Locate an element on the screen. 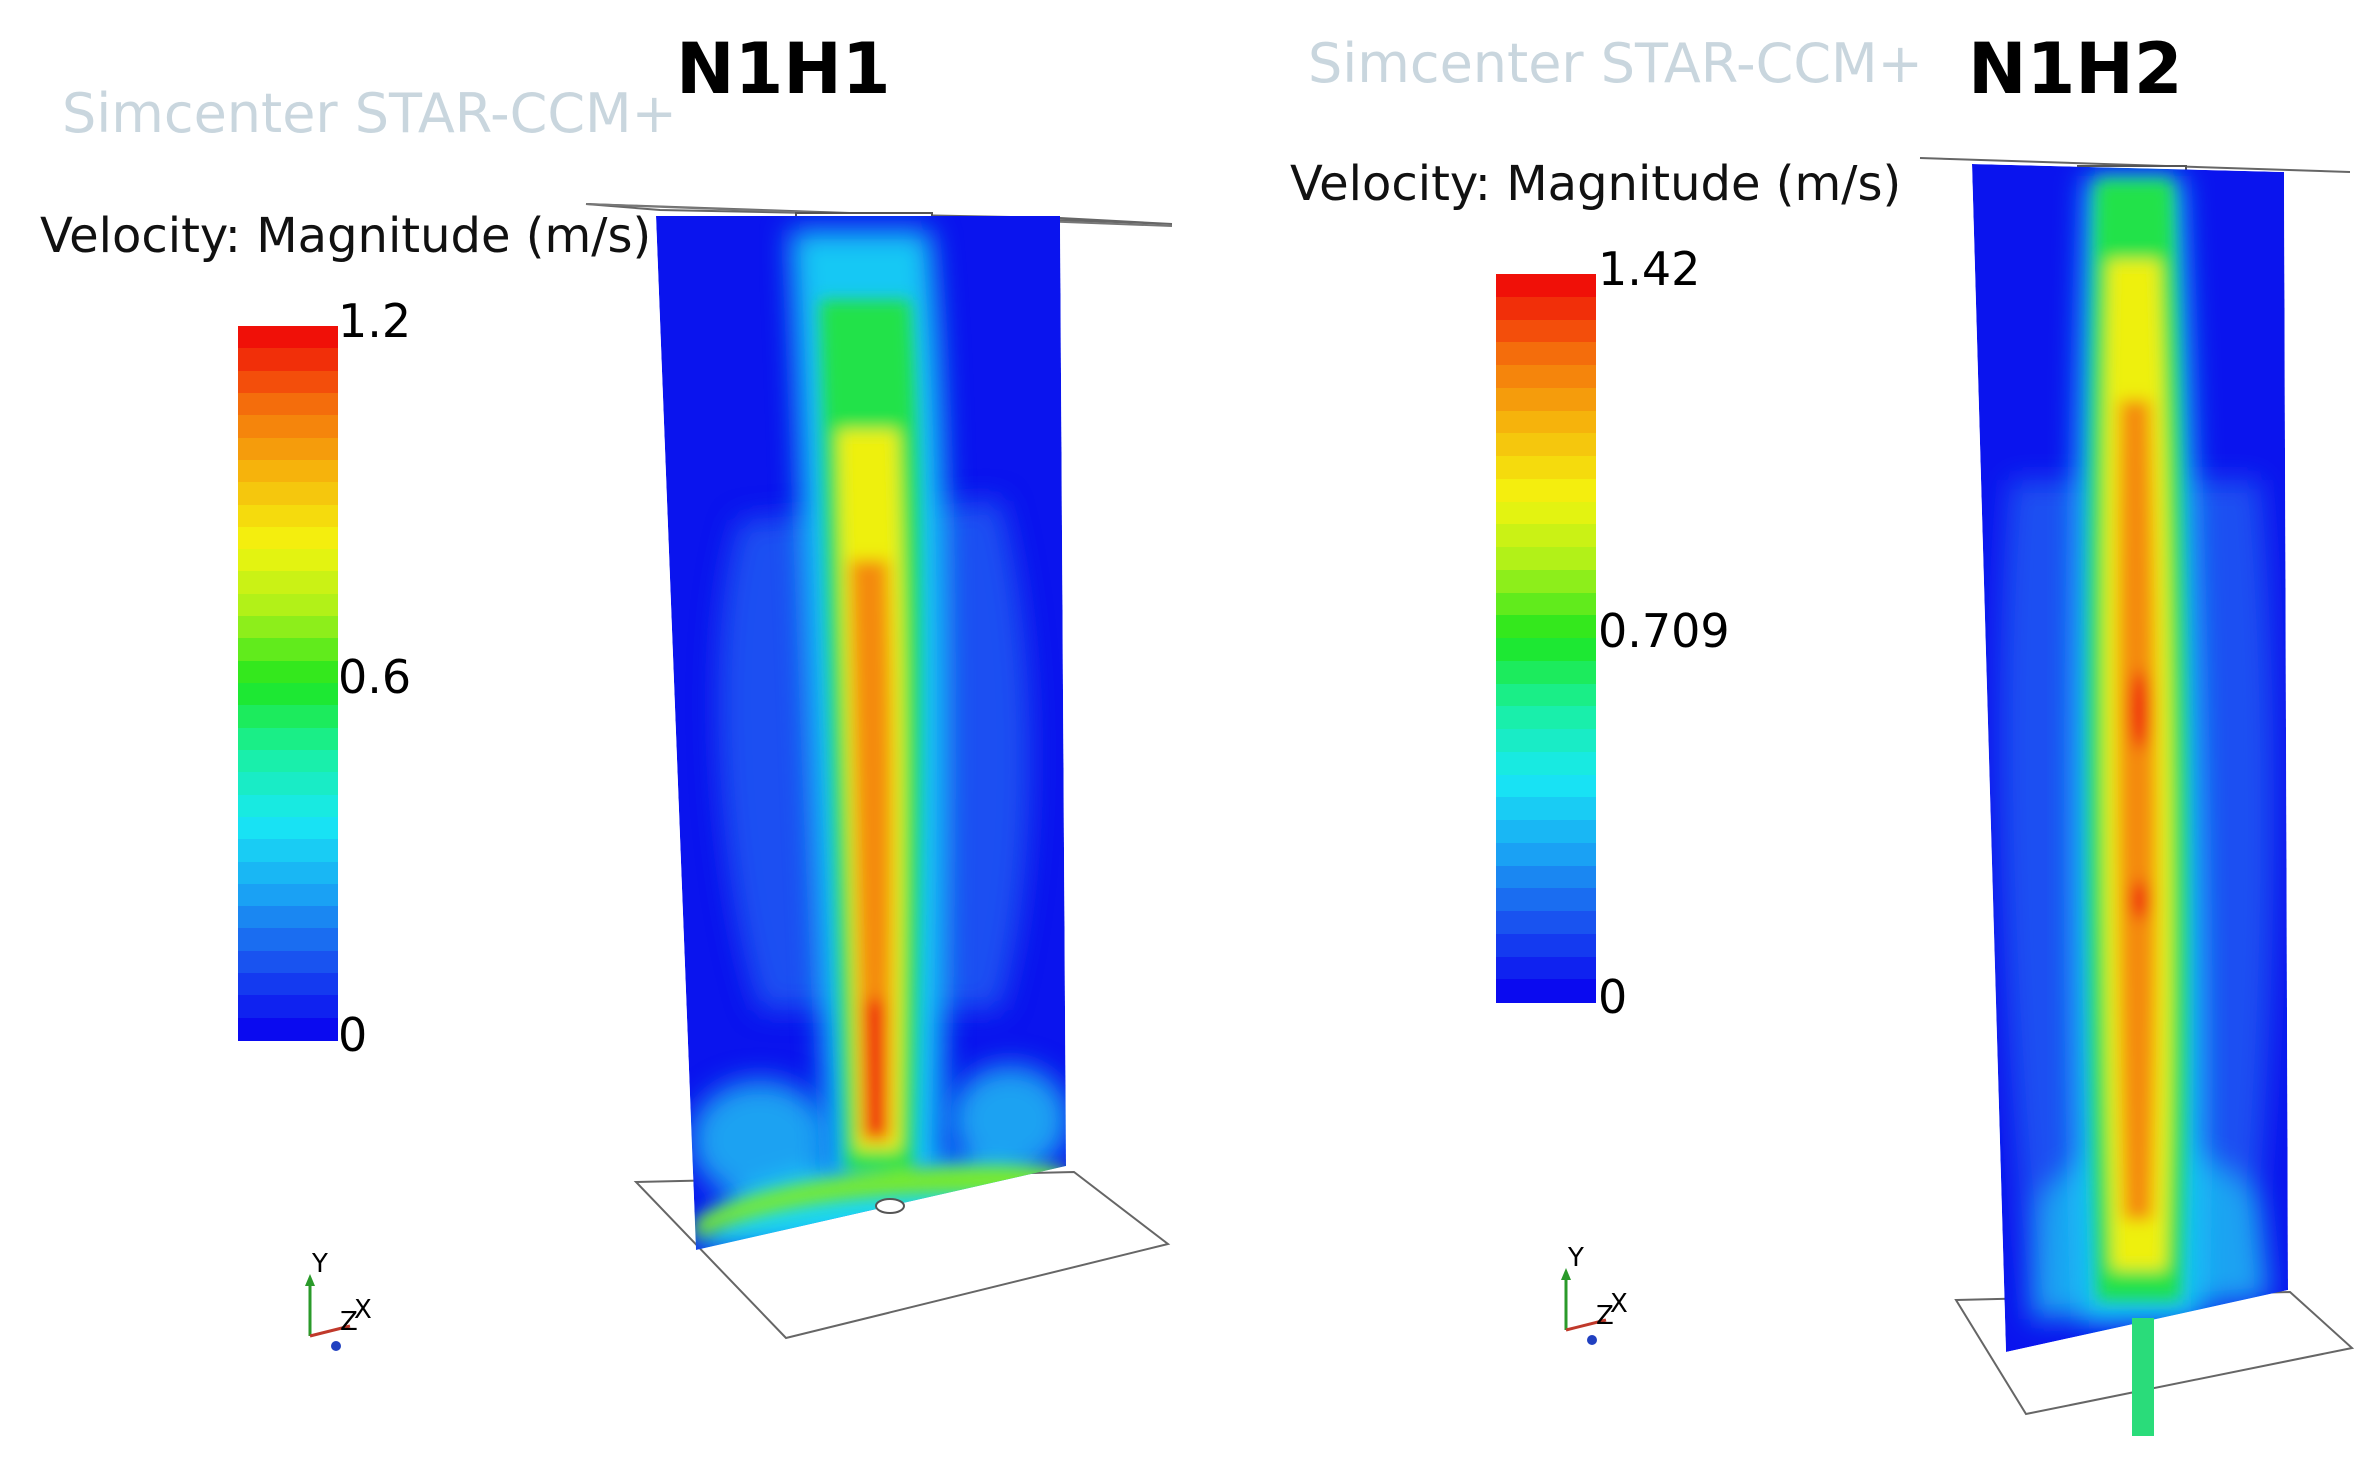 The width and height of the screenshot is (2380, 1464). triad-left-x-label: X is located at coordinates (363, 1310).